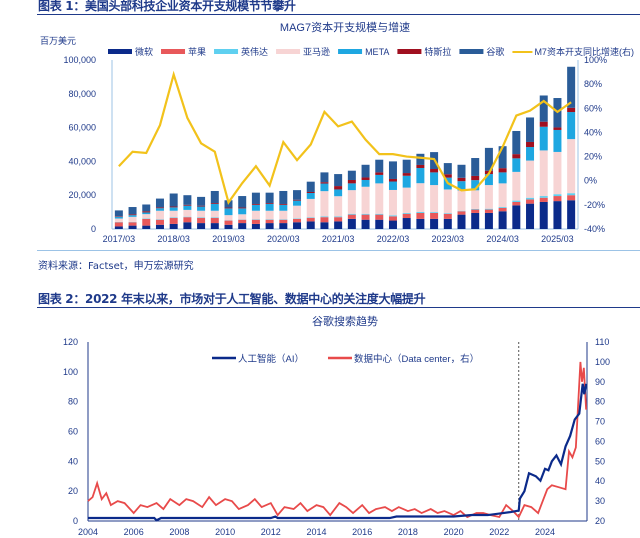 The width and height of the screenshot is (640, 538). What do you see at coordinates (345, 321) in the screenshot?
I see `chart2-title: 谷歌搜索趋势` at bounding box center [345, 321].